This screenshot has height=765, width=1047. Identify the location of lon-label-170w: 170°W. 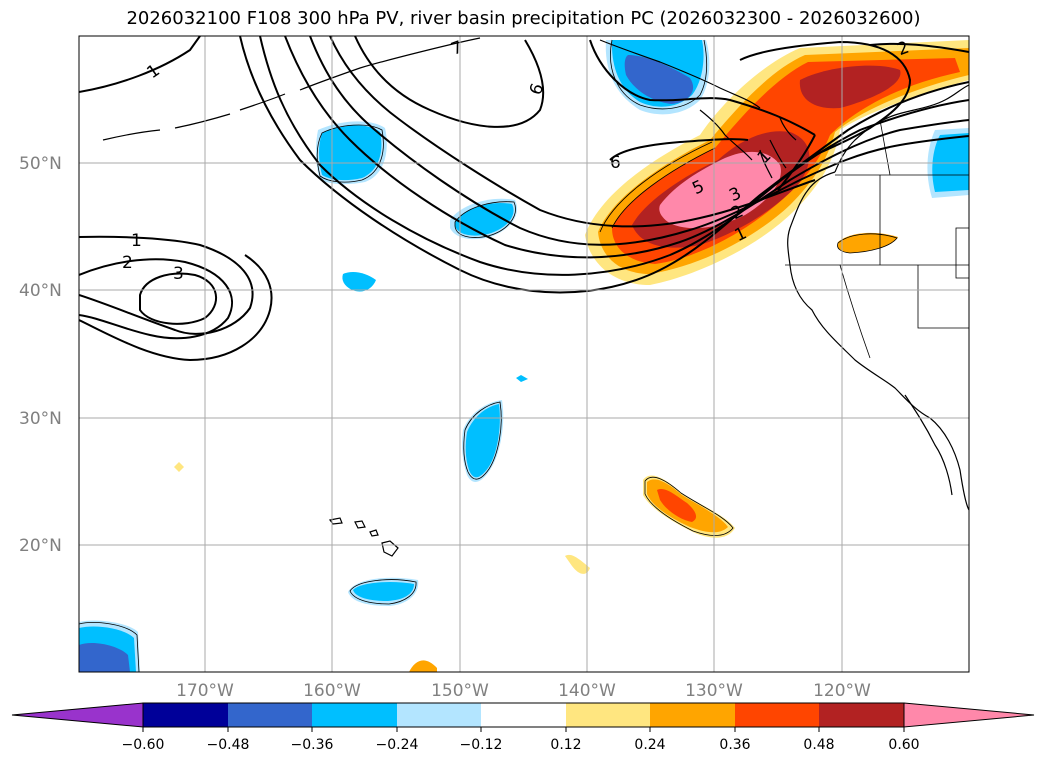
(205, 691).